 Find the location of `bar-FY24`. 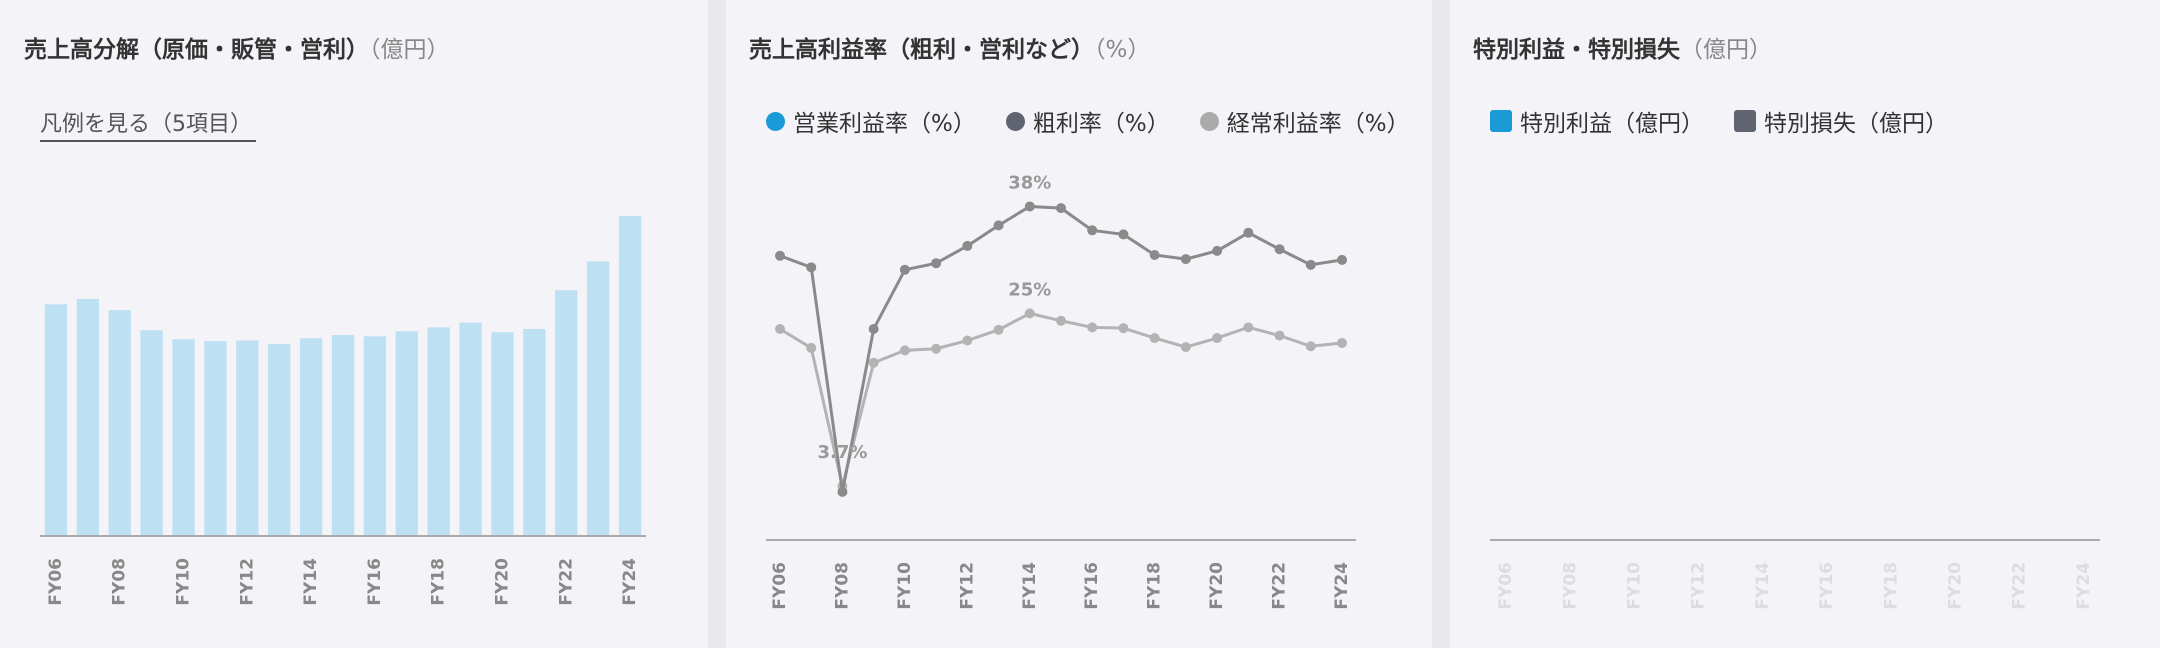

bar-FY24 is located at coordinates (630, 376).